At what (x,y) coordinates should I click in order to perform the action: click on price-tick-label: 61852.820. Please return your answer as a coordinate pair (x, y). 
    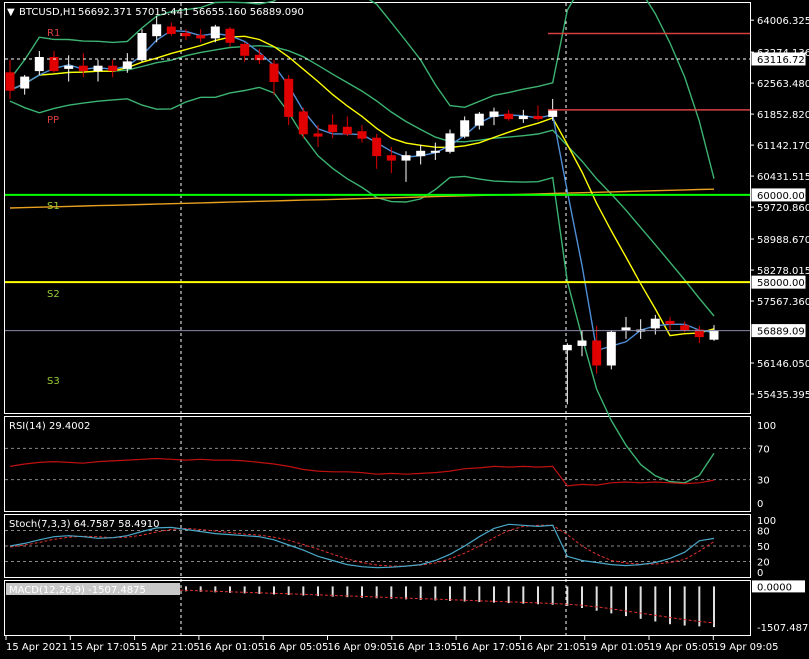
    Looking at the image, I should click on (783, 115).